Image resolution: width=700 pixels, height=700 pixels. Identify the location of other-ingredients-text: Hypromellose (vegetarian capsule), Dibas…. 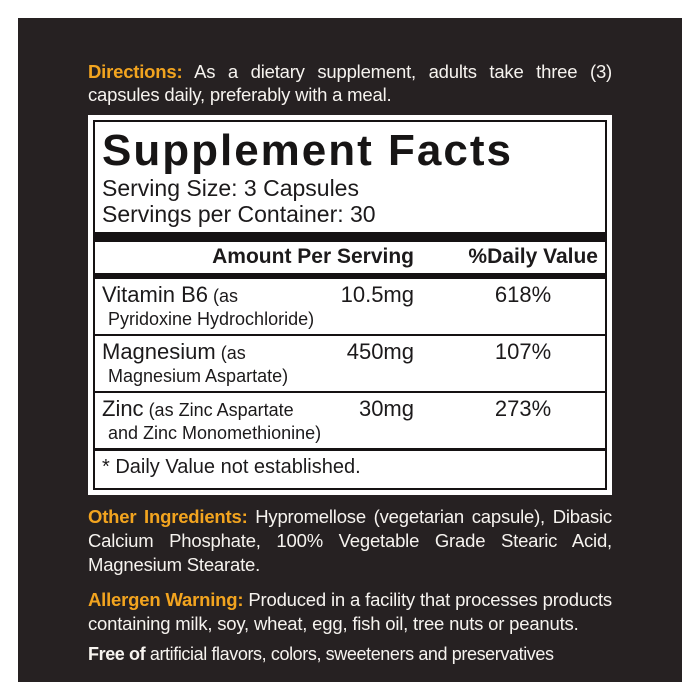
(350, 540).